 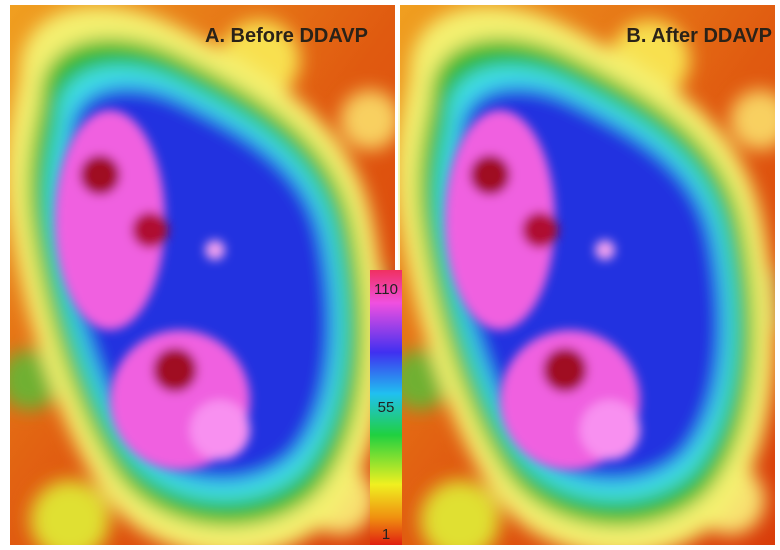 I want to click on panel-b-title: B. After DDAVP, so click(x=699, y=36).